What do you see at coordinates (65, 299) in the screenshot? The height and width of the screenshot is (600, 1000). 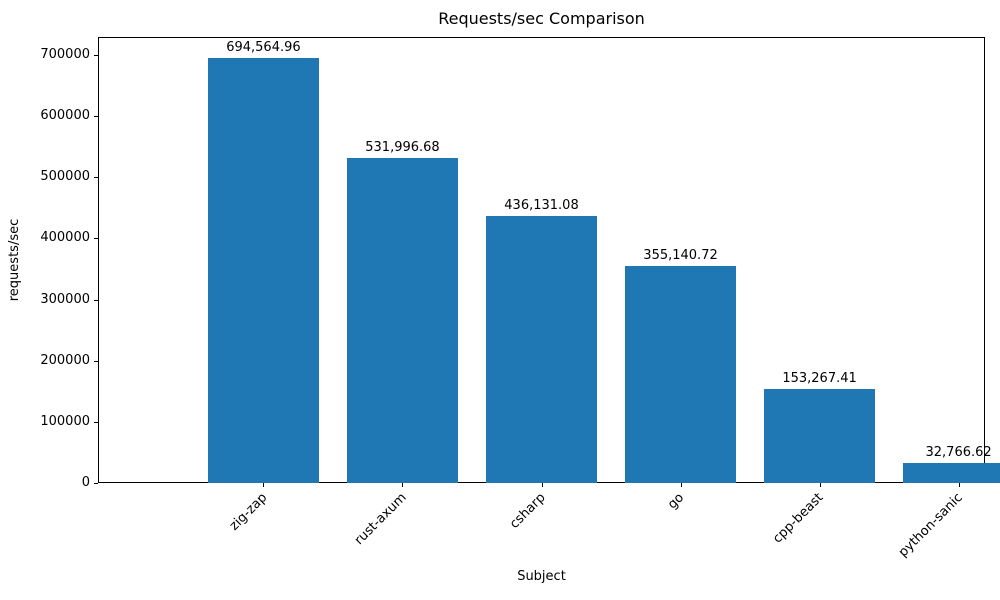 I see `y-tick-label: 300000` at bounding box center [65, 299].